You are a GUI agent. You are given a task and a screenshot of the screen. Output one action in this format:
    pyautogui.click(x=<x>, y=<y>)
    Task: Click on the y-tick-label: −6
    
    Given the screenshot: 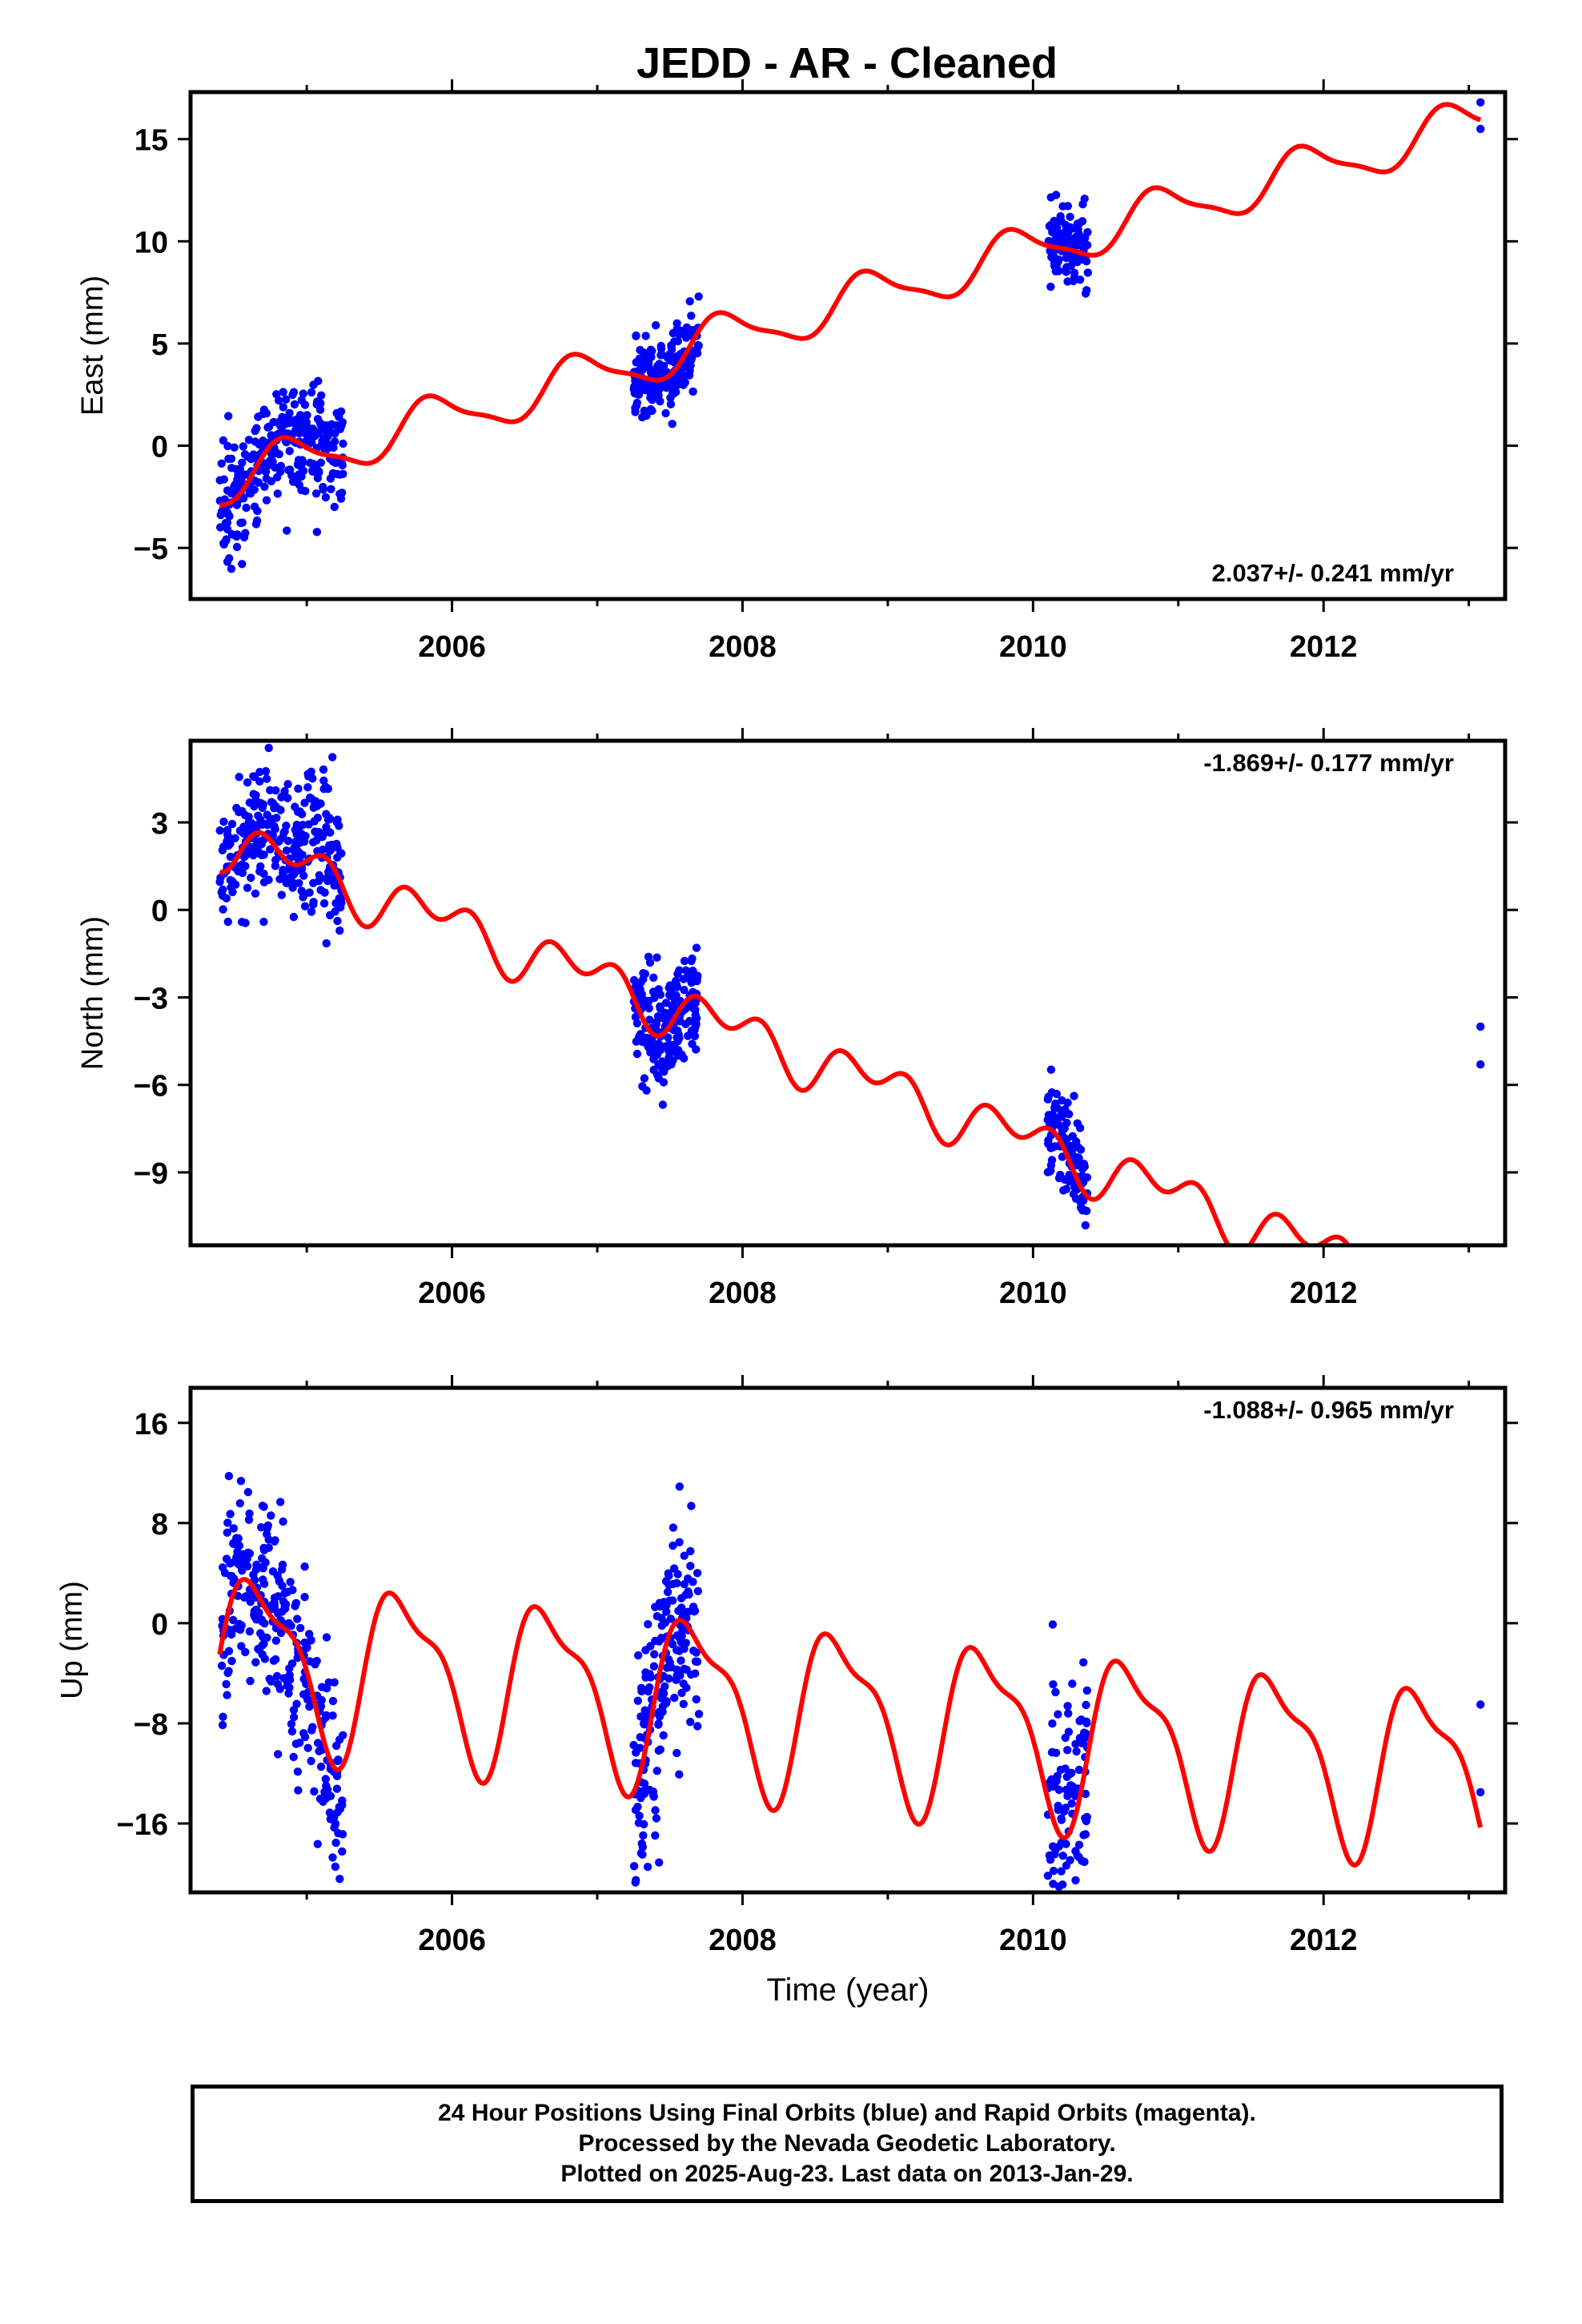 What is the action you would take?
    pyautogui.click(x=151, y=1087)
    